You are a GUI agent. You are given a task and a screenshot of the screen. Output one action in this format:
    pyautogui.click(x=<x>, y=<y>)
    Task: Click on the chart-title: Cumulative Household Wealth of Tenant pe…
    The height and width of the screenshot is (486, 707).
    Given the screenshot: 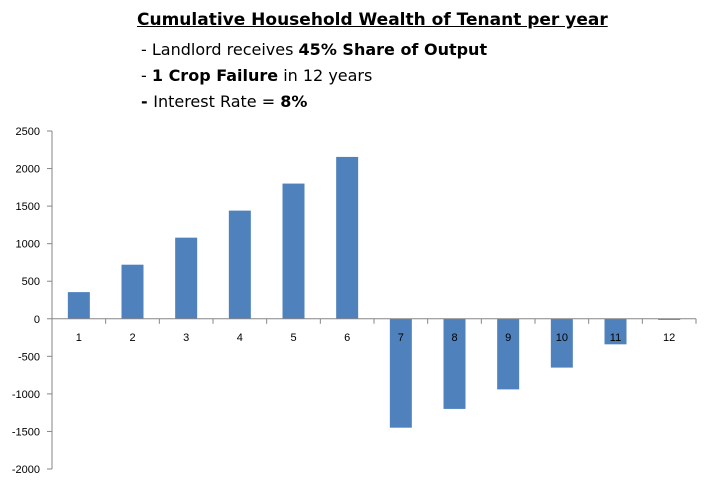 What is the action you would take?
    pyautogui.click(x=372, y=20)
    